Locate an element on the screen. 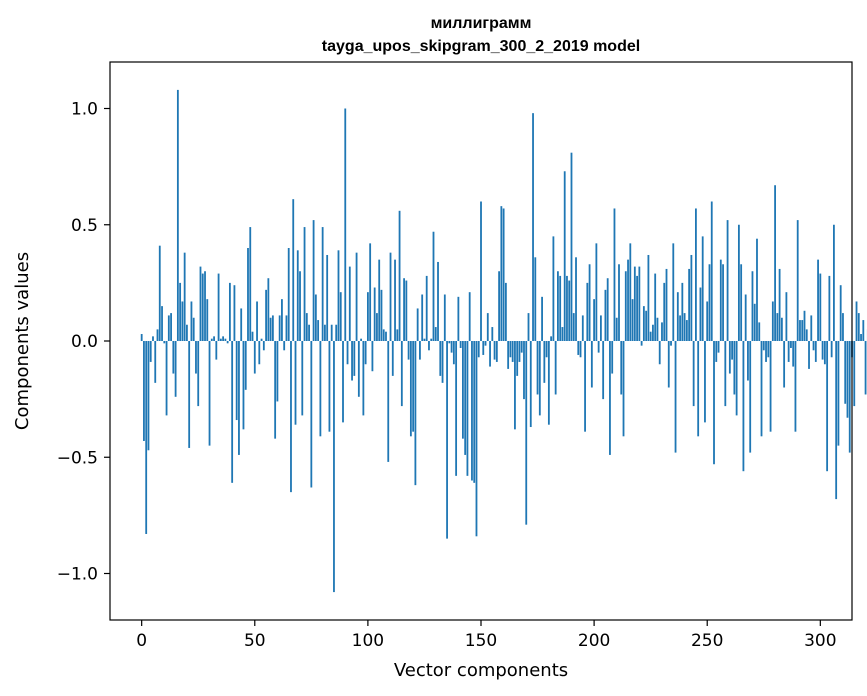  y-tick-label: −1.0 is located at coordinates (77, 575).